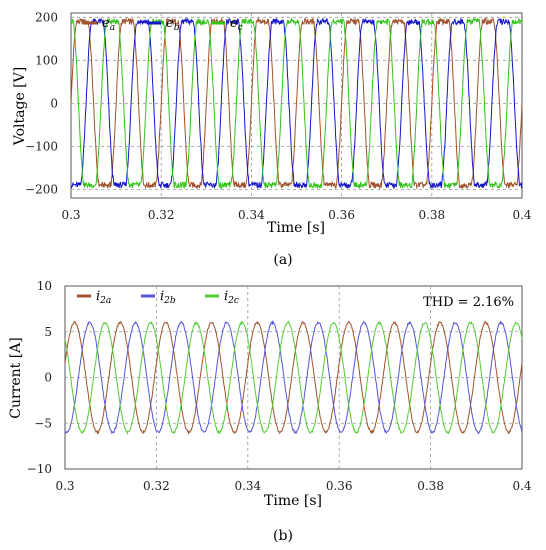 This screenshot has width=546, height=550. What do you see at coordinates (169, 301) in the screenshot?
I see `legend-label-subscript: 2b` at bounding box center [169, 301].